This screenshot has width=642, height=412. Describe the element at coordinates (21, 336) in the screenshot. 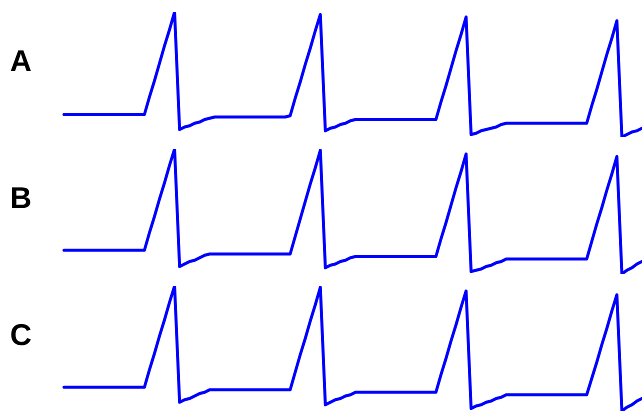

I see `text: C` at that location.